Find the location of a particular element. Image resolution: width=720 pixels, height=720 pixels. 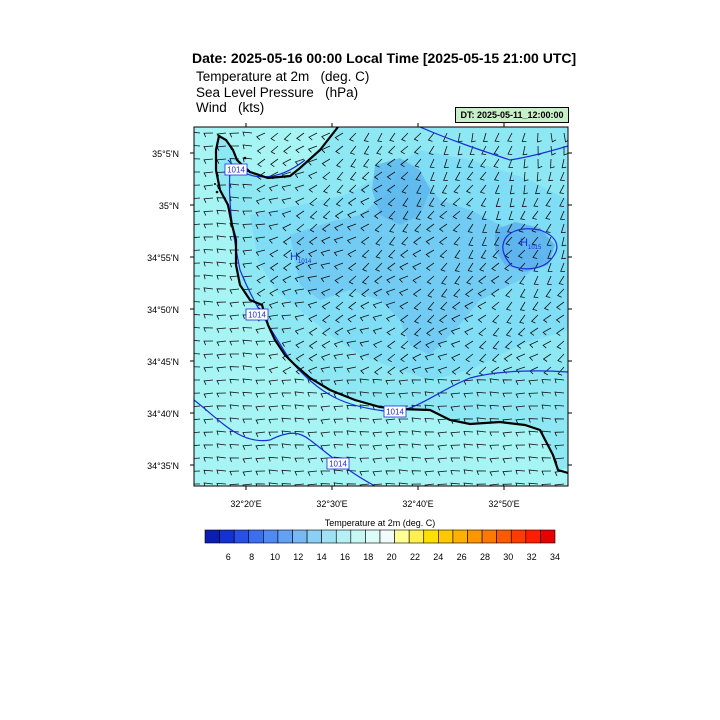

dt-badge: DT: 2025-05-11_12:00:00 is located at coordinates (512, 115).